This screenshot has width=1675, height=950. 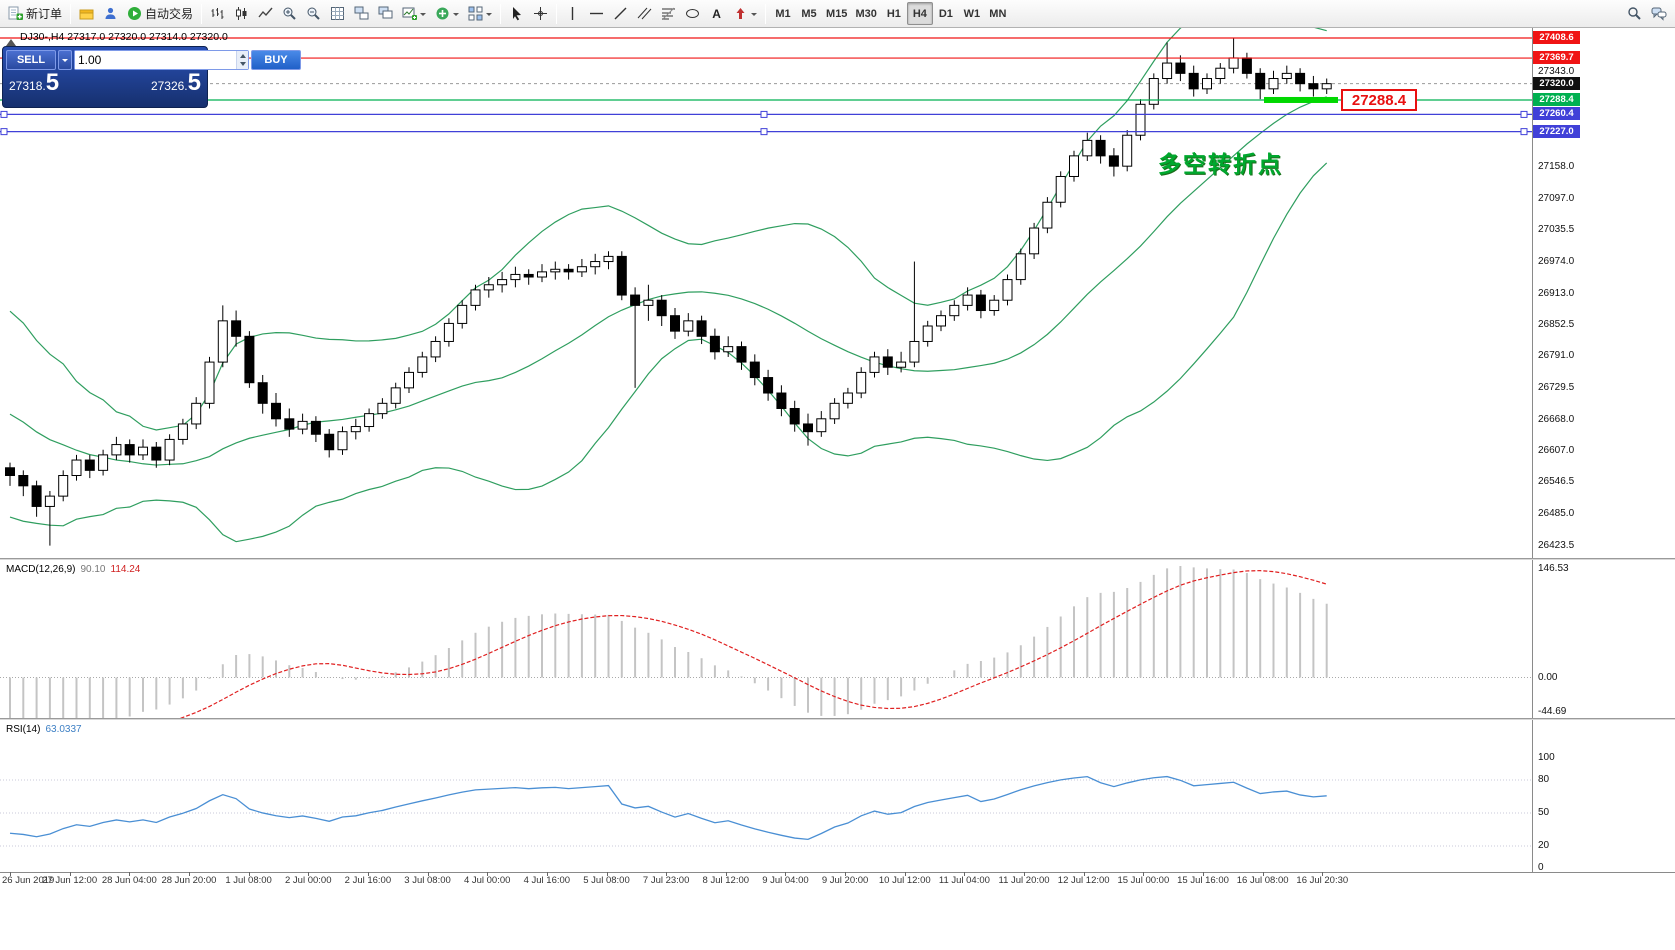 I want to click on channel-button, so click(x=644, y=13).